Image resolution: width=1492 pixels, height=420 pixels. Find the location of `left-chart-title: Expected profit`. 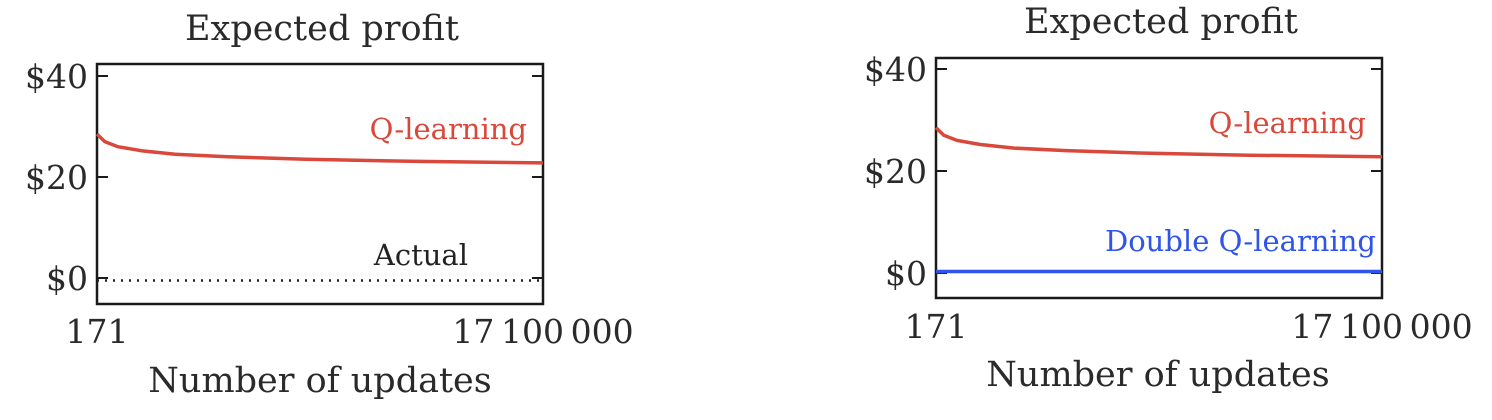

left-chart-title: Expected profit is located at coordinates (322, 29).